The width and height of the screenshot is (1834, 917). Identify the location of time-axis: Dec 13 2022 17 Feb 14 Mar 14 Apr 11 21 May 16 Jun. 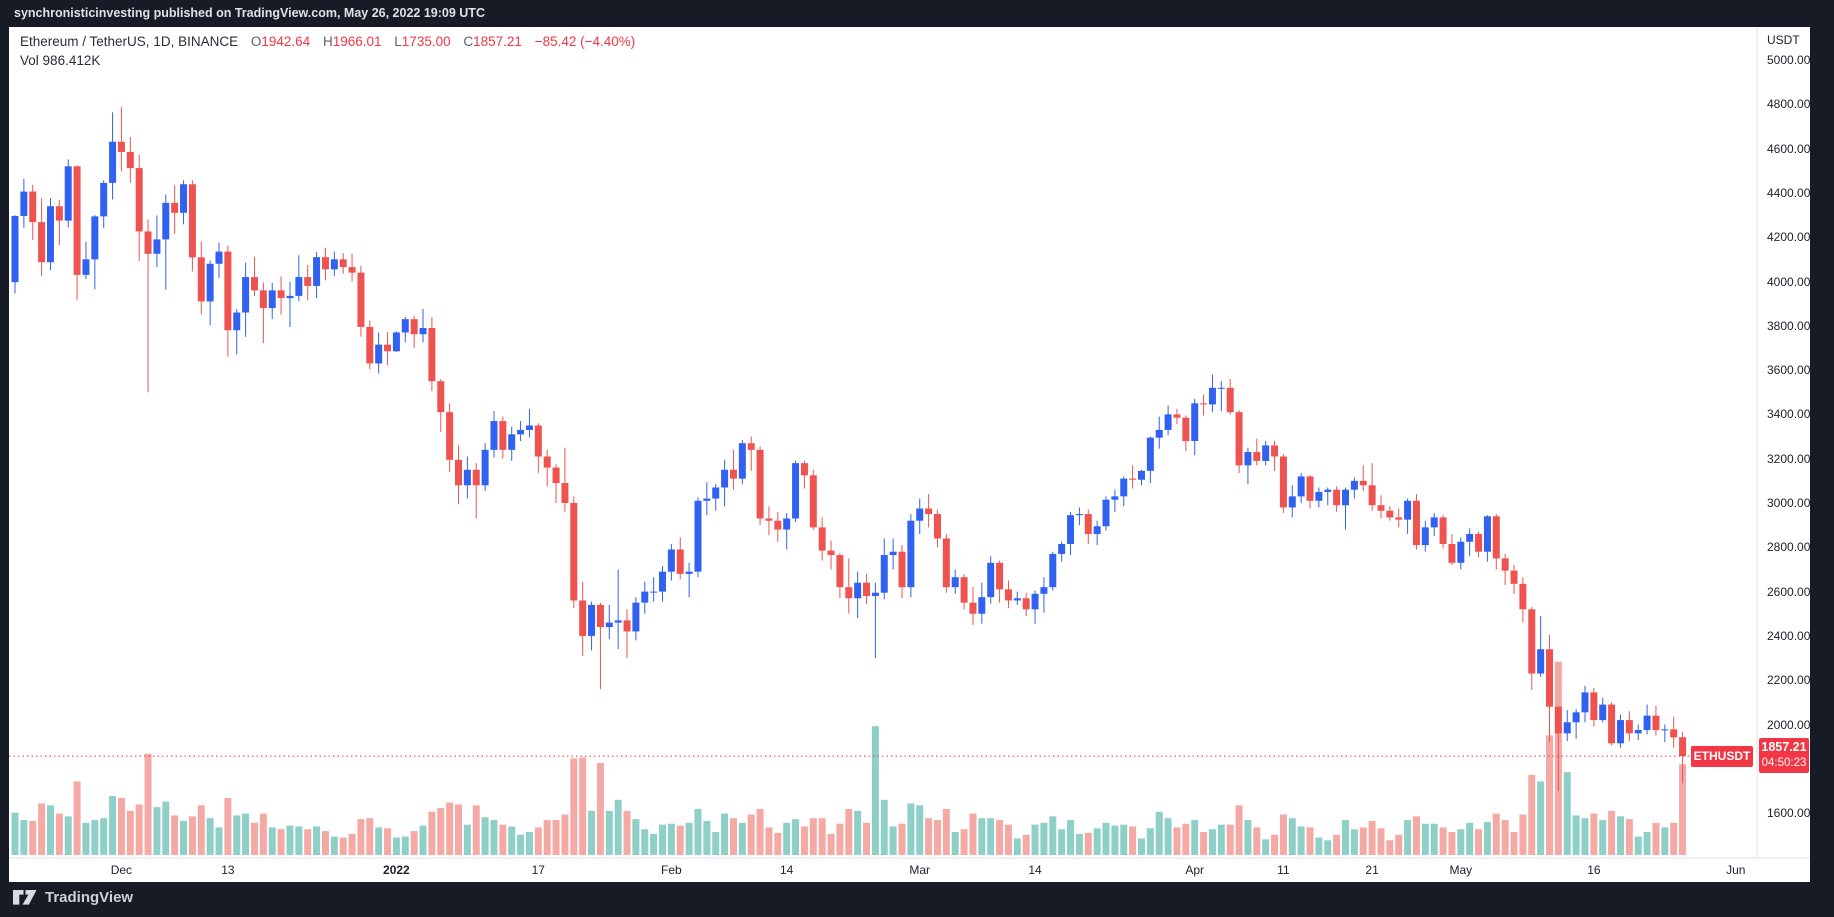
(883, 870).